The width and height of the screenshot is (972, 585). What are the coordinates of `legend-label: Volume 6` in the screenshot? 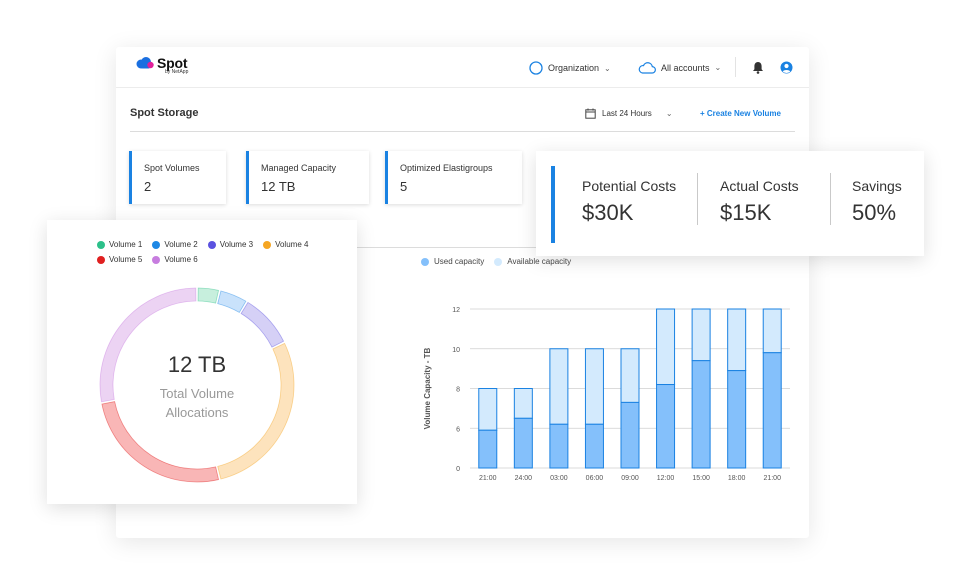 It's located at (181, 259).